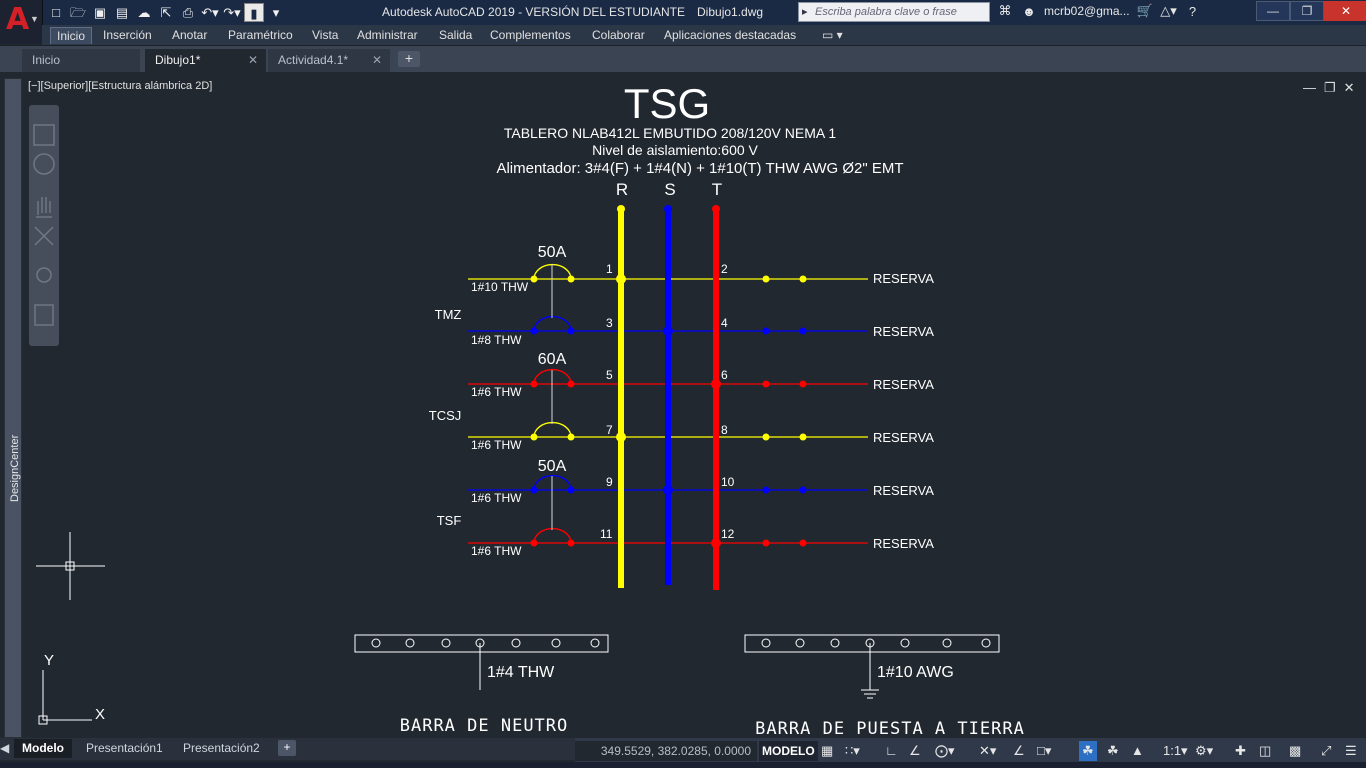 Image resolution: width=1366 pixels, height=768 pixels. Describe the element at coordinates (124, 748) in the screenshot. I see `tab-presentacion1: Presentación1` at that location.